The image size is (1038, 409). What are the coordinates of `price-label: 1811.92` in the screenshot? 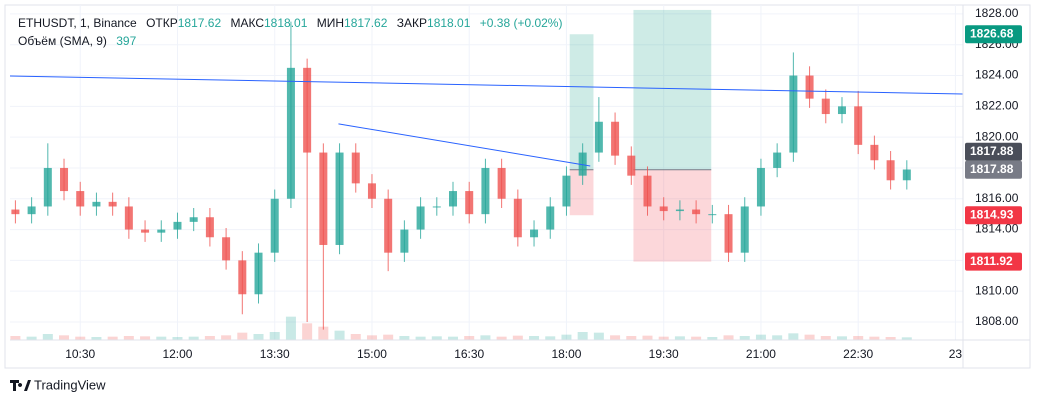 It's located at (991, 261).